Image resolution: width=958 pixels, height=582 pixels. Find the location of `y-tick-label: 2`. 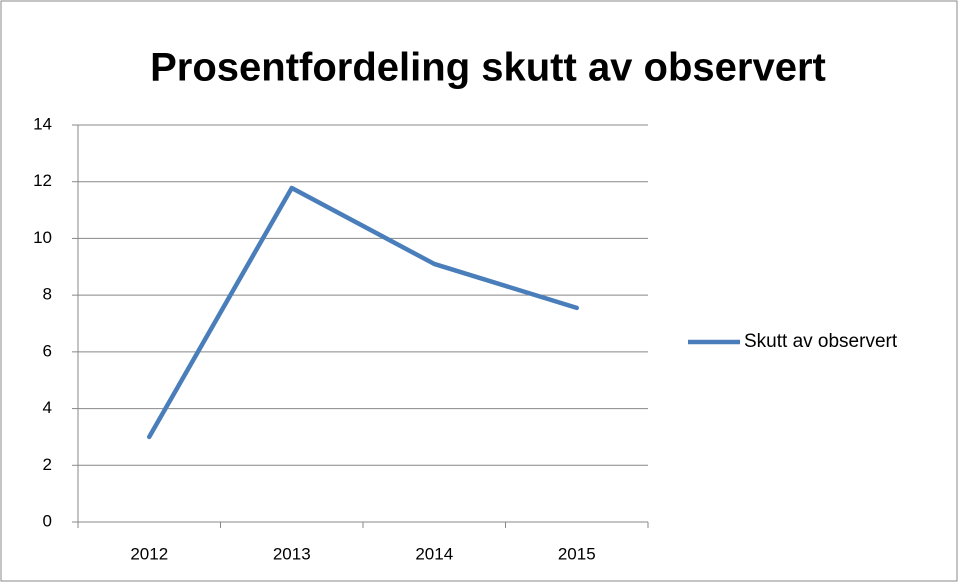

y-tick-label: 2 is located at coordinates (47, 464).